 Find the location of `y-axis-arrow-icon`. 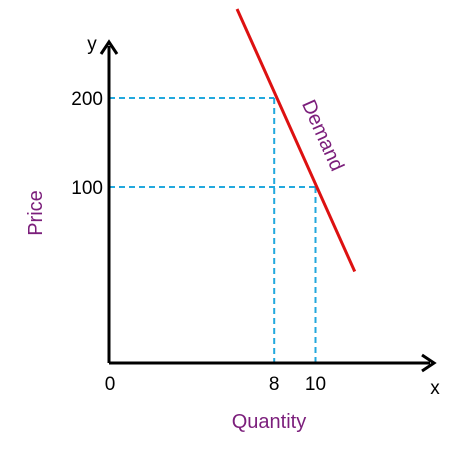

y-axis-arrow-icon is located at coordinates (109, 47).